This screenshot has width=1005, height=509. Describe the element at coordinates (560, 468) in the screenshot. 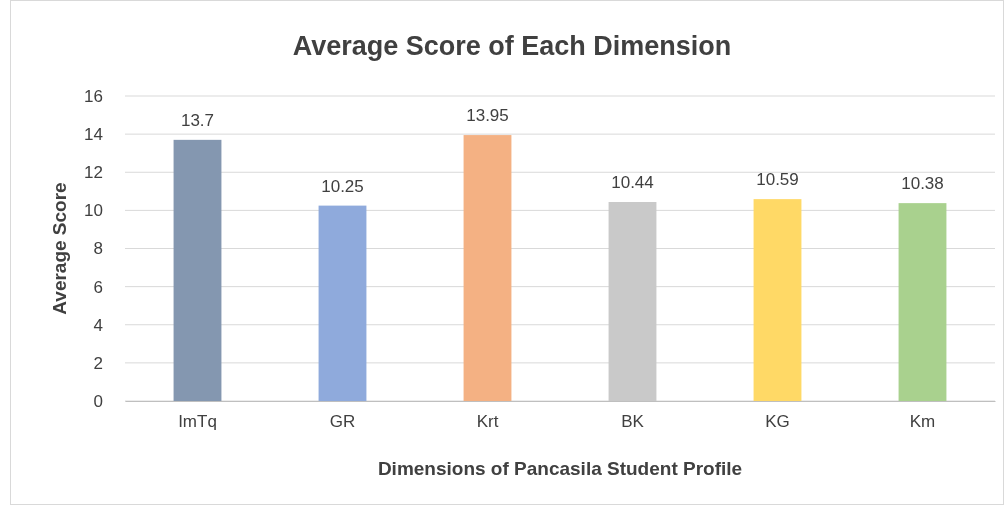

I see `x-axis-title: Dimensions of Pancasila Student Profile` at that location.